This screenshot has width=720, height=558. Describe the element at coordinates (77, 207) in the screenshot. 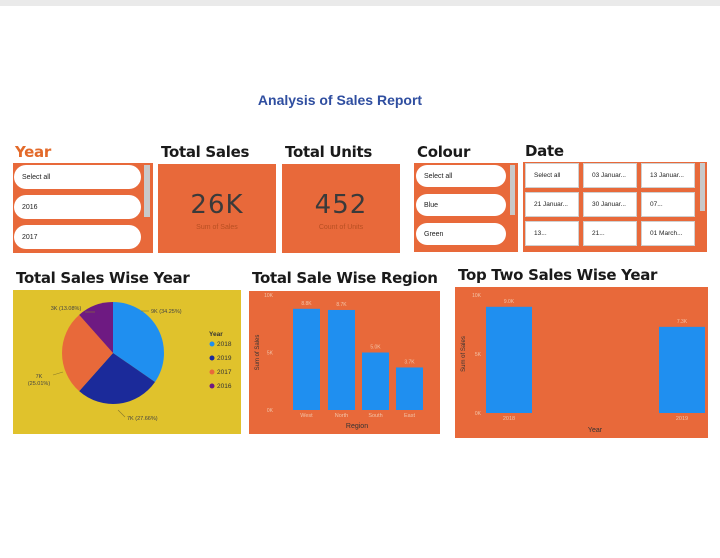

I see `year-option-2016: 2016` at that location.